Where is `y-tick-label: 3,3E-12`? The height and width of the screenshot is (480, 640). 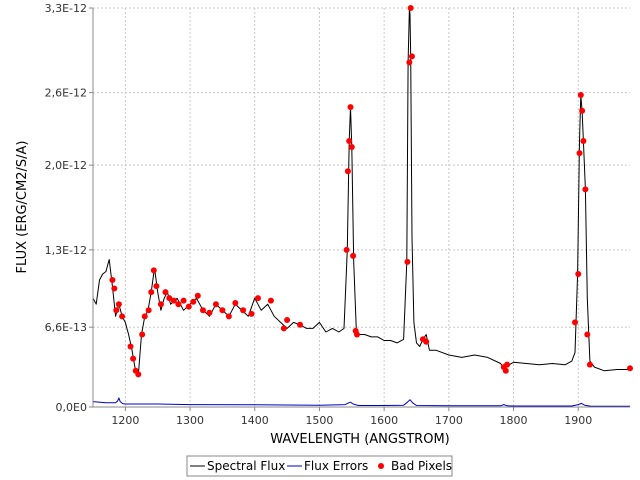 y-tick-label: 3,3E-12 is located at coordinates (66, 8).